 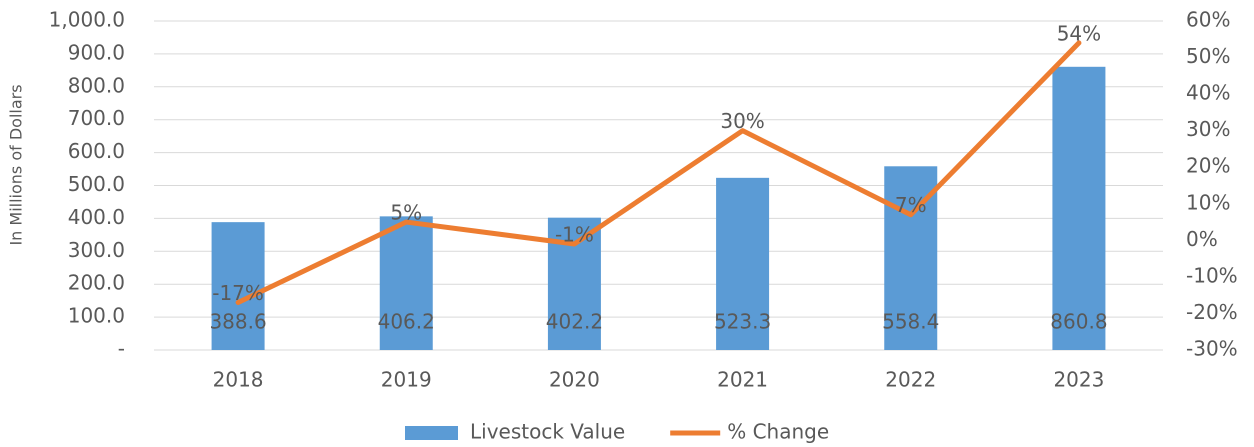 What do you see at coordinates (1212, 312) in the screenshot?
I see `y2-tick-label: -20%` at bounding box center [1212, 312].